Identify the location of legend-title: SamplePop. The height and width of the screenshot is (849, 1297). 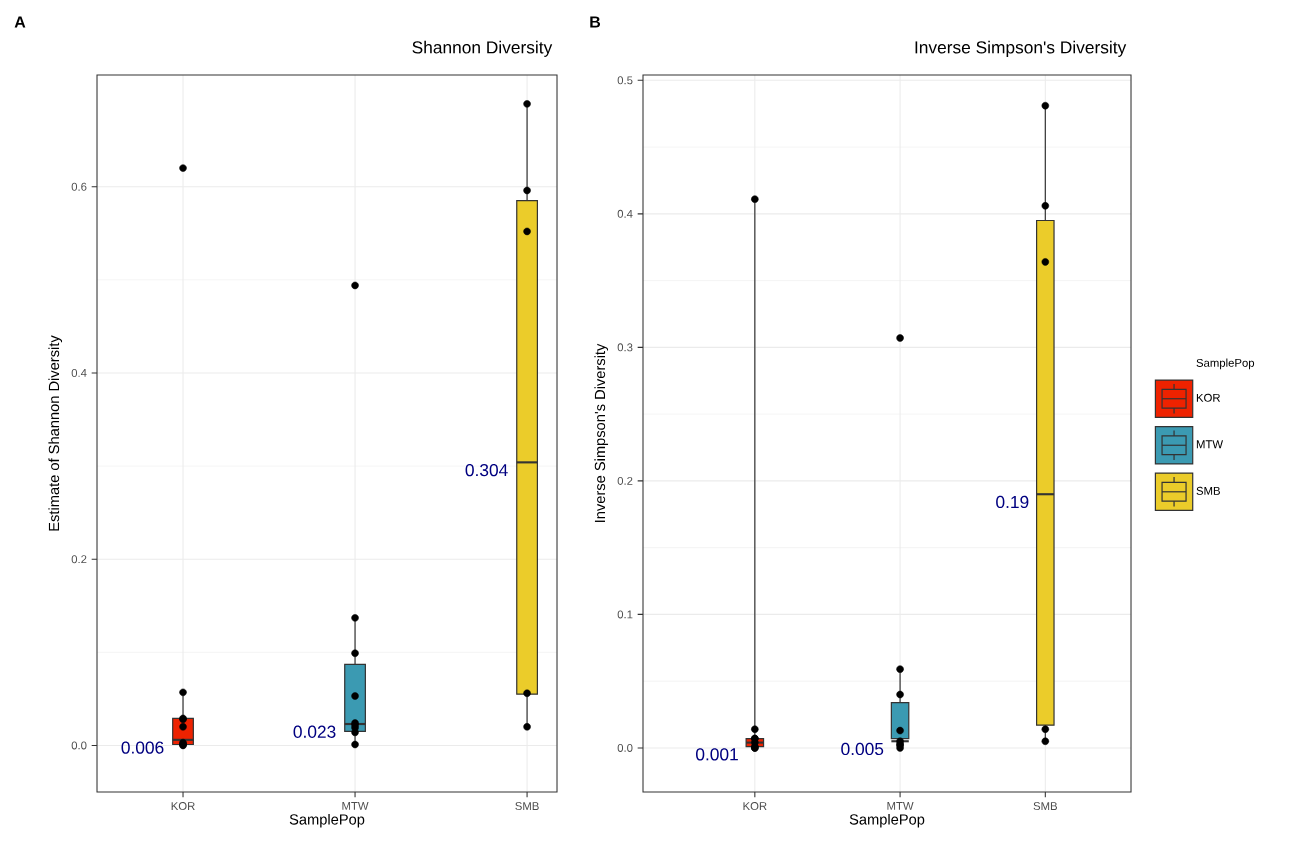
(1225, 364).